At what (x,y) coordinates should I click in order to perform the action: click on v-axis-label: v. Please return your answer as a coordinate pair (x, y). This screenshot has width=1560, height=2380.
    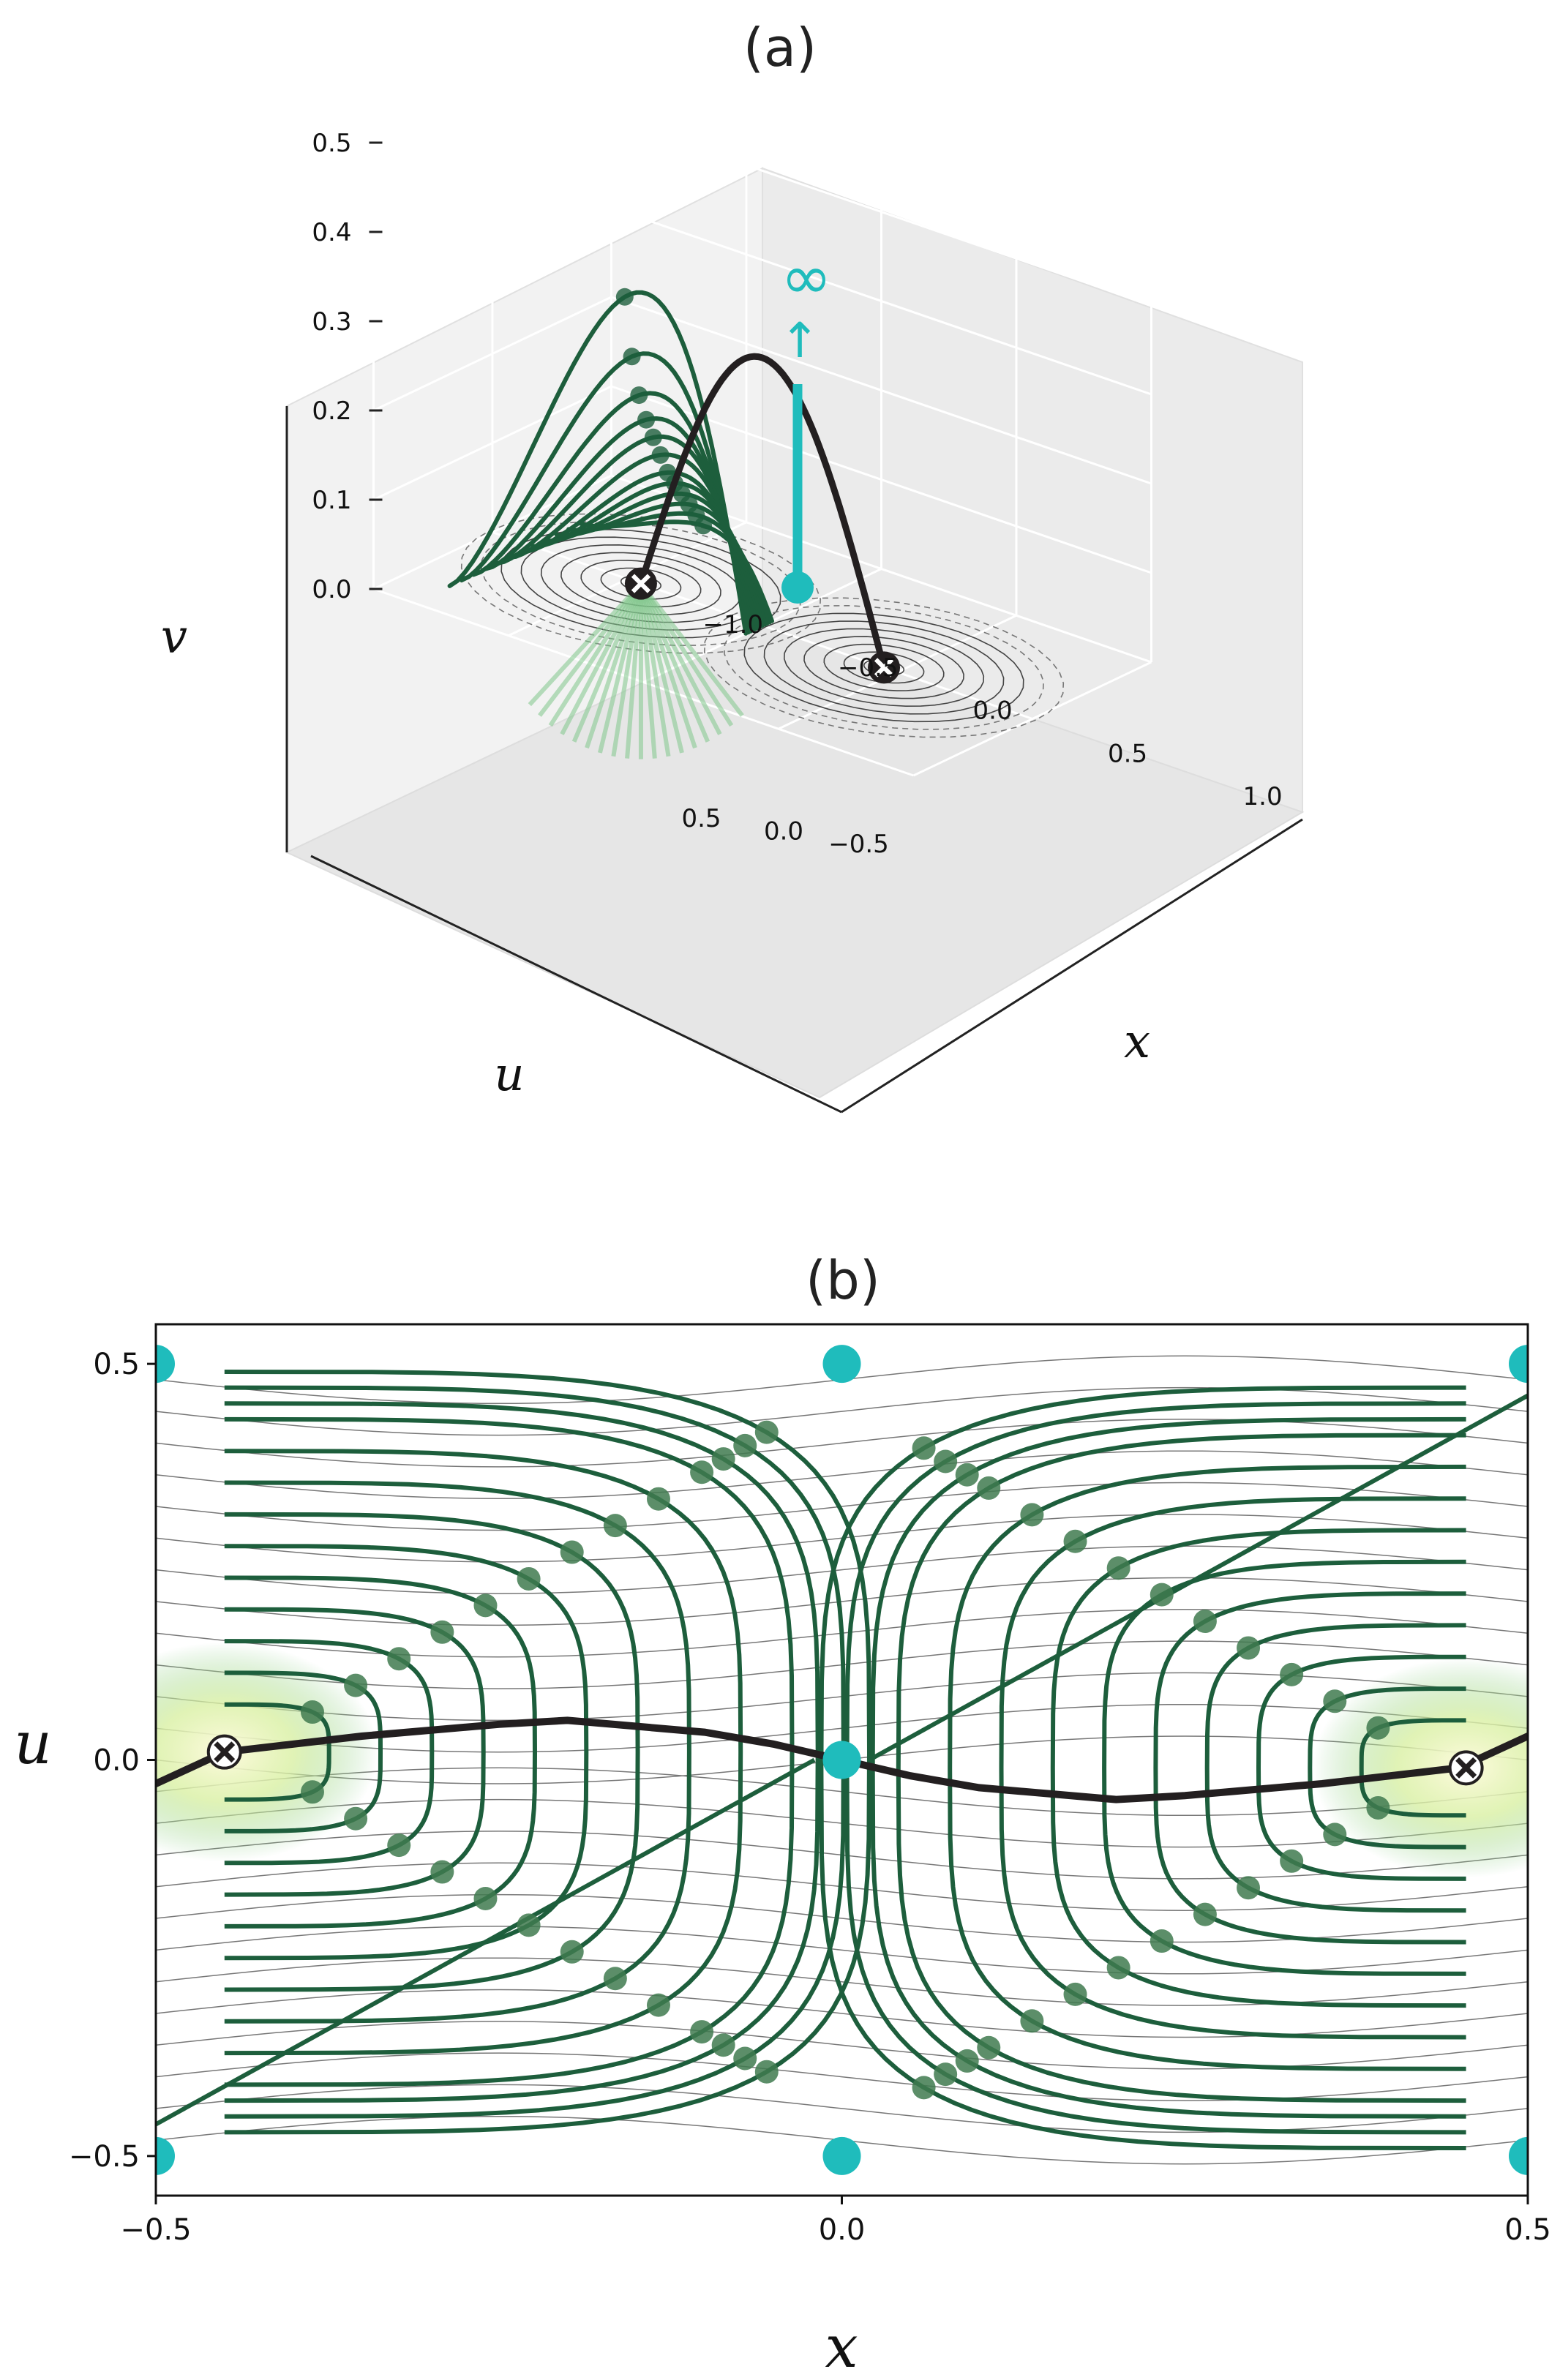
    Looking at the image, I should click on (174, 637).